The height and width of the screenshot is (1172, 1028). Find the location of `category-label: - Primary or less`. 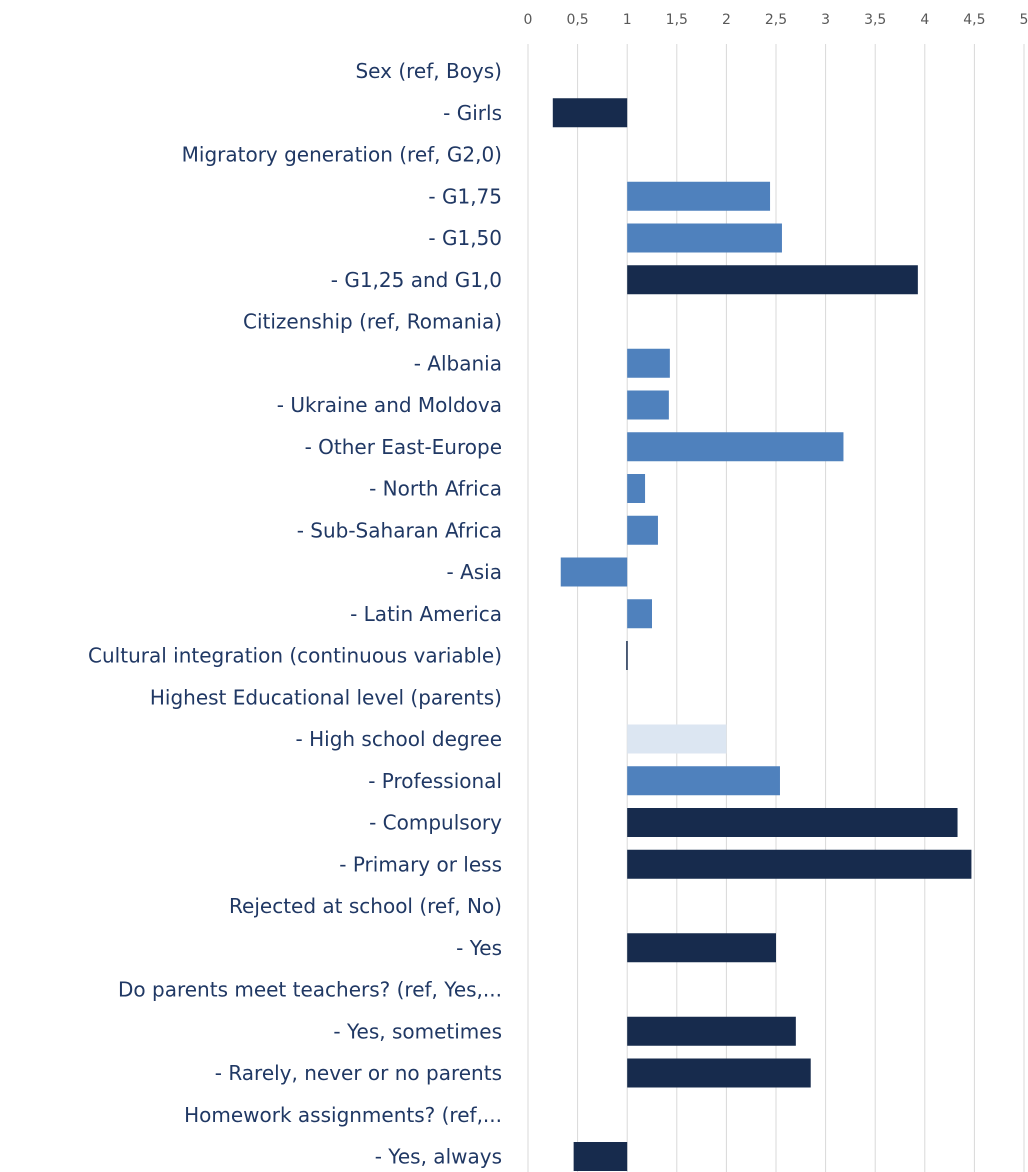

category-label: - Primary or less is located at coordinates (420, 864).